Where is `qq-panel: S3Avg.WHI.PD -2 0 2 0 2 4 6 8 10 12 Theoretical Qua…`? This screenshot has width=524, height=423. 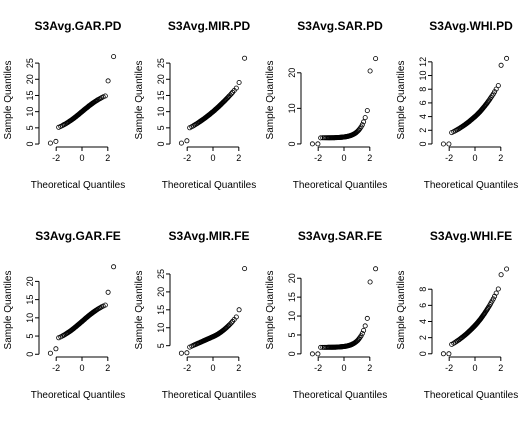 qq-panel: S3Avg.WHI.PD -2 0 2 0 2 4 6 8 10 12 Theoretical Qua… is located at coordinates (457, 105).